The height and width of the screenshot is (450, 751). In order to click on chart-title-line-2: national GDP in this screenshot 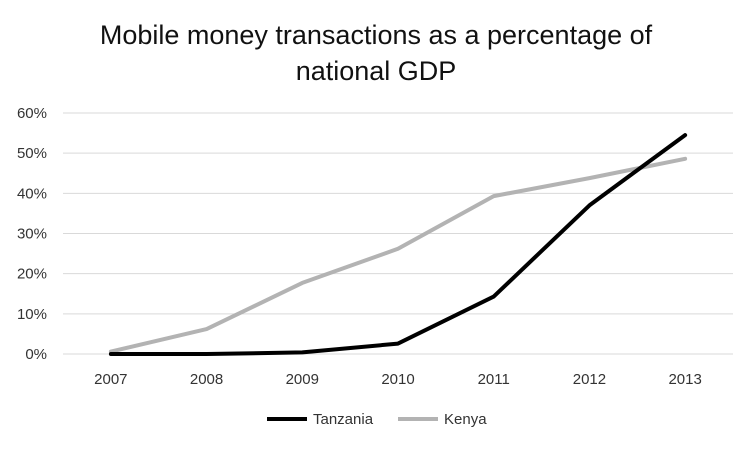, I will do `click(376, 71)`.